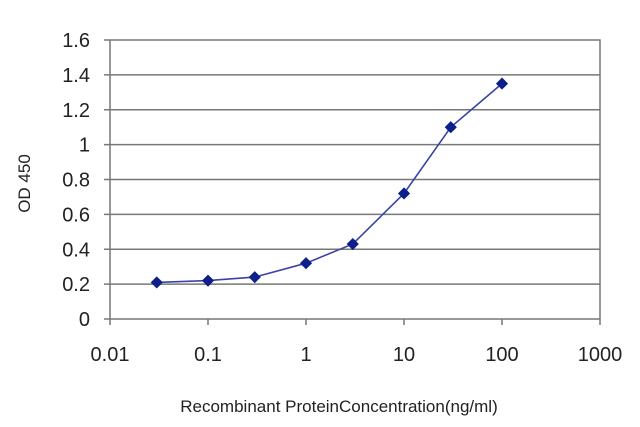  I want to click on y-tick-label-6: 1.2, so click(76, 111).